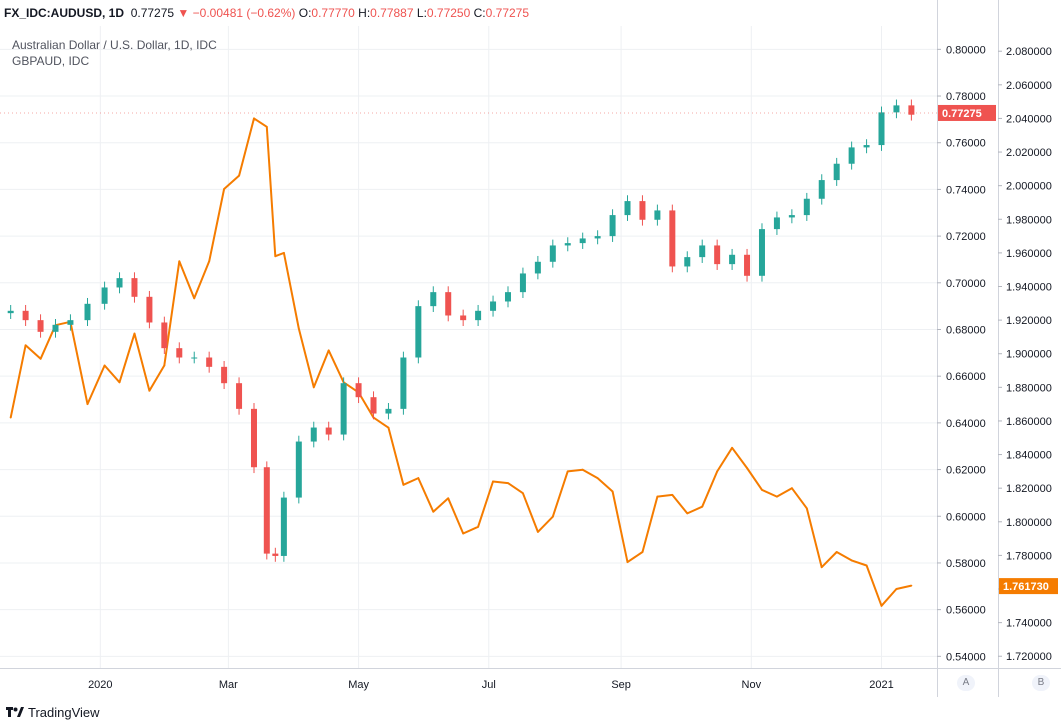 The height and width of the screenshot is (727, 1061). What do you see at coordinates (228, 685) in the screenshot?
I see `x-tick-label: Mar` at bounding box center [228, 685].